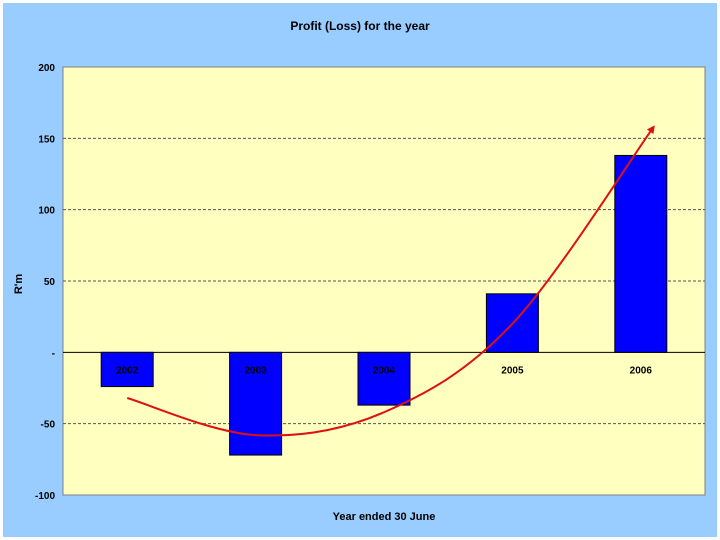 This screenshot has width=720, height=540. Describe the element at coordinates (46, 211) in the screenshot. I see `y-tick-label: 100` at that location.